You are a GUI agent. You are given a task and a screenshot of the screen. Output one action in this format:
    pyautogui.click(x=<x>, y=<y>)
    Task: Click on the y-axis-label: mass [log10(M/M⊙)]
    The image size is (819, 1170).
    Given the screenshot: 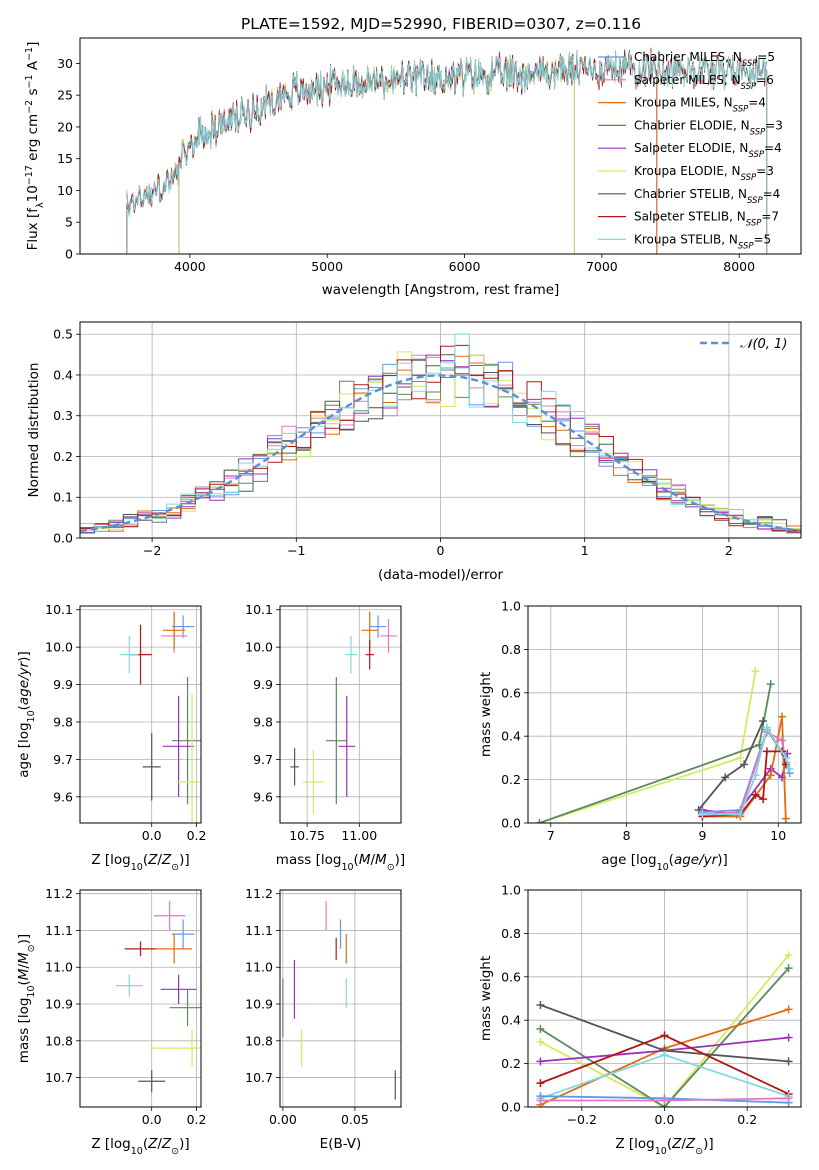 What is the action you would take?
    pyautogui.click(x=26, y=998)
    